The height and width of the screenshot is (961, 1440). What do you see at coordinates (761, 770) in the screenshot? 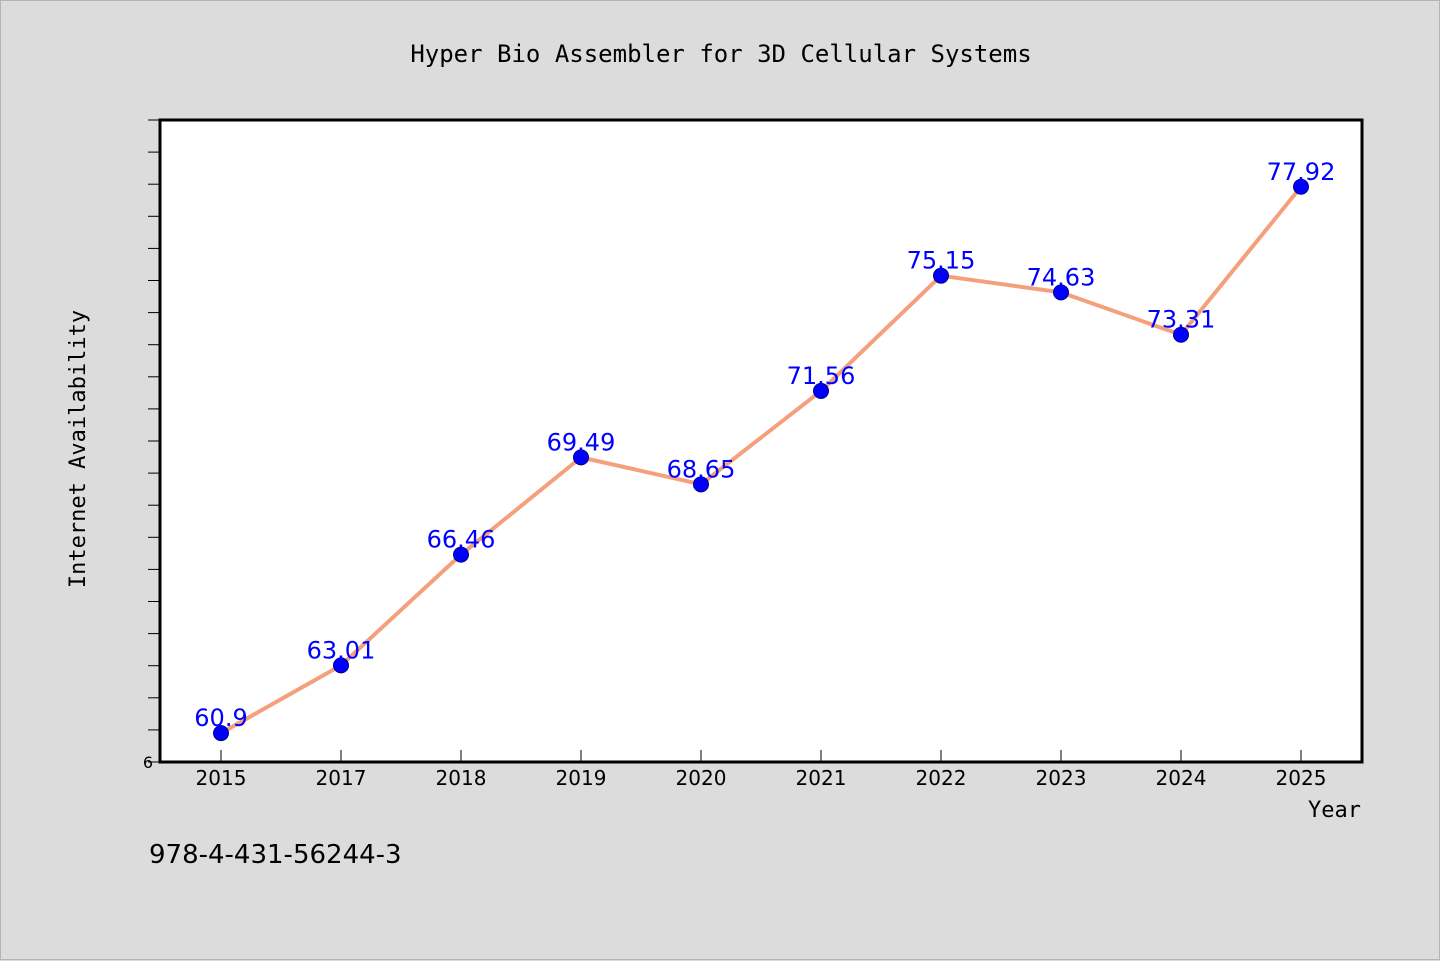
I see `x-axis-ticks: 2015 2017 2018 2019 2020 2021 2022 2023 2024 2025` at bounding box center [761, 770].